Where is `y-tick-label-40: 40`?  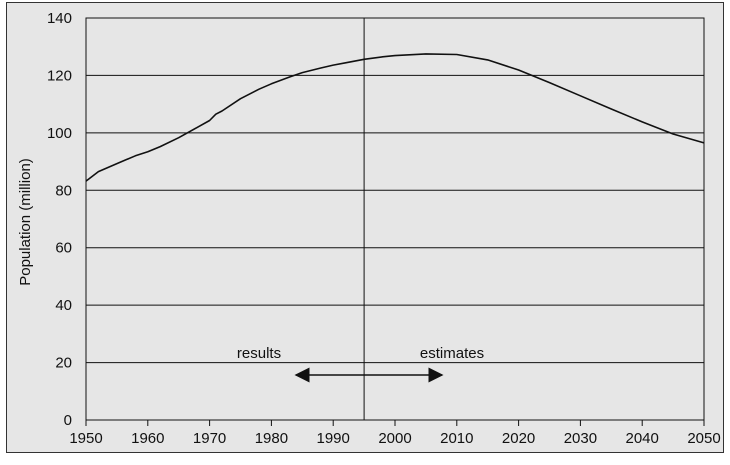
y-tick-label-40: 40 is located at coordinates (63, 305).